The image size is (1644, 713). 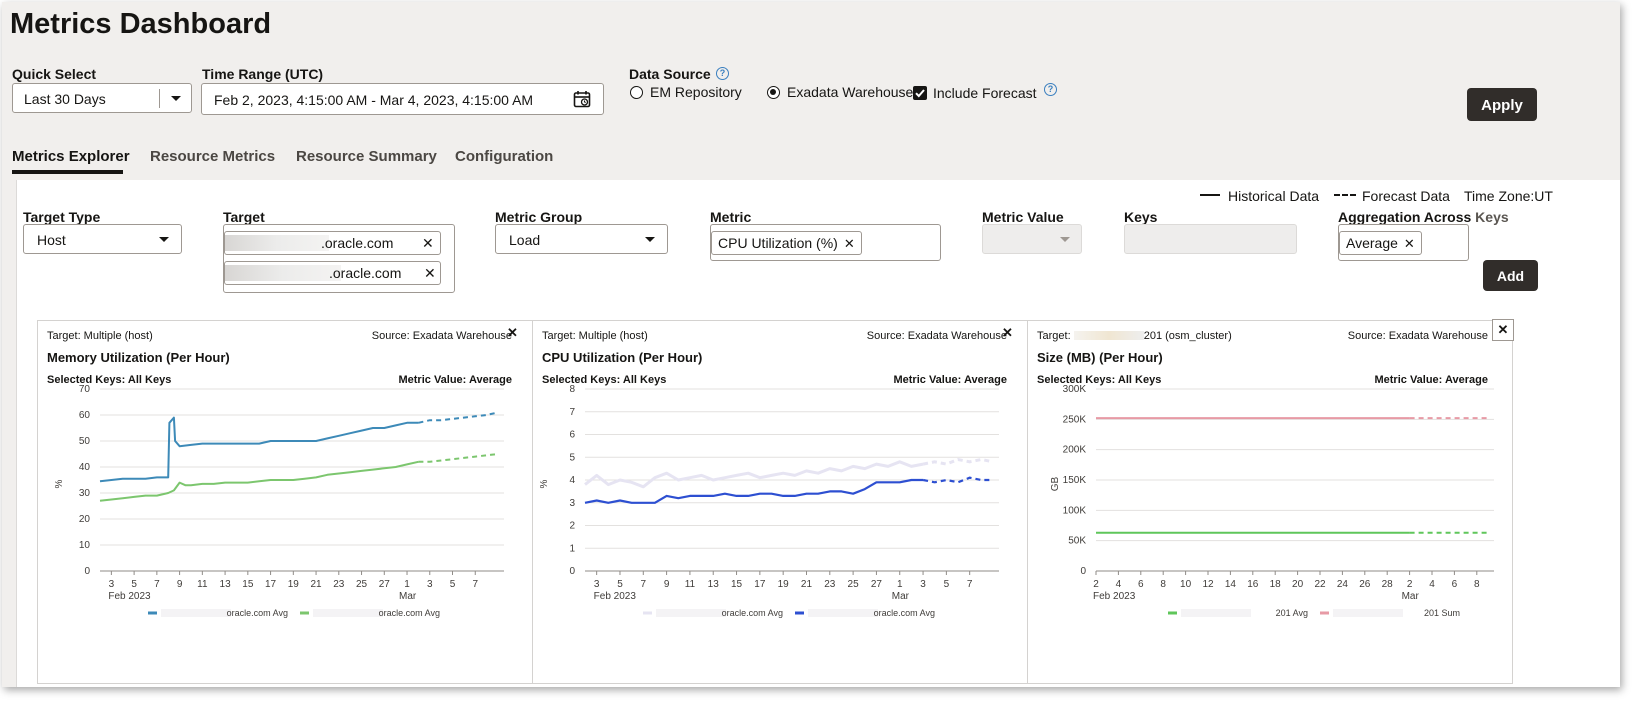 What do you see at coordinates (1502, 104) in the screenshot?
I see `apply-button: Apply` at bounding box center [1502, 104].